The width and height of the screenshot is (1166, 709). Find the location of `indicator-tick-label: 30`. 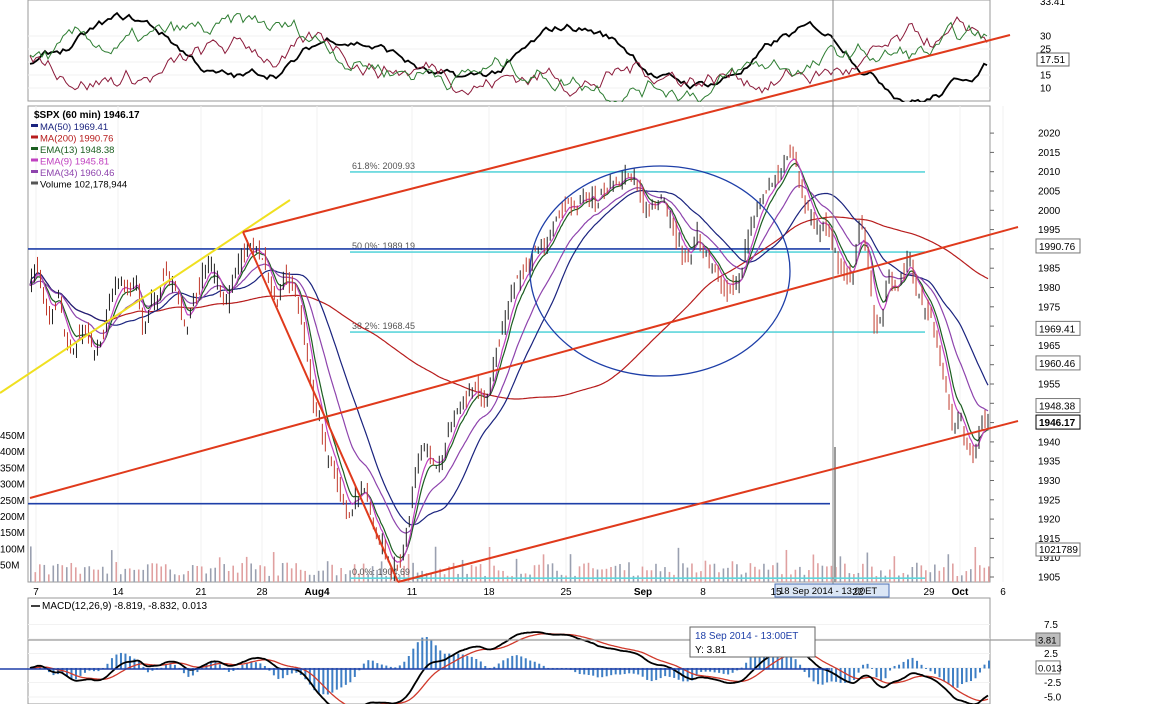

indicator-tick-label: 30 is located at coordinates (1046, 37).